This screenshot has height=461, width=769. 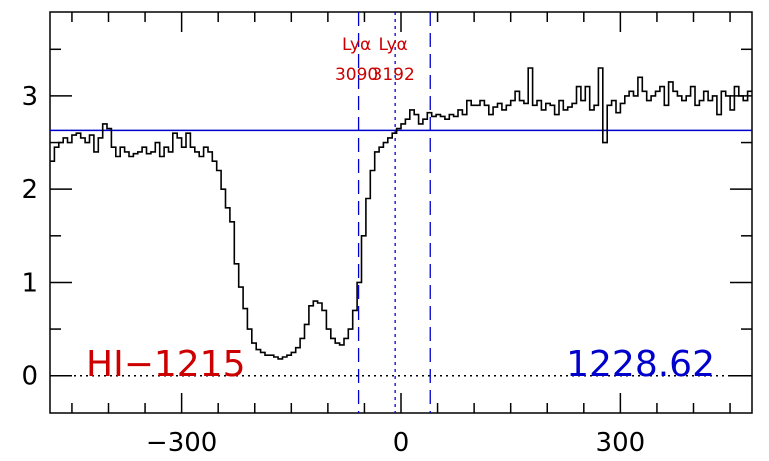 I want to click on y-tick-label: 1, so click(x=29, y=283).